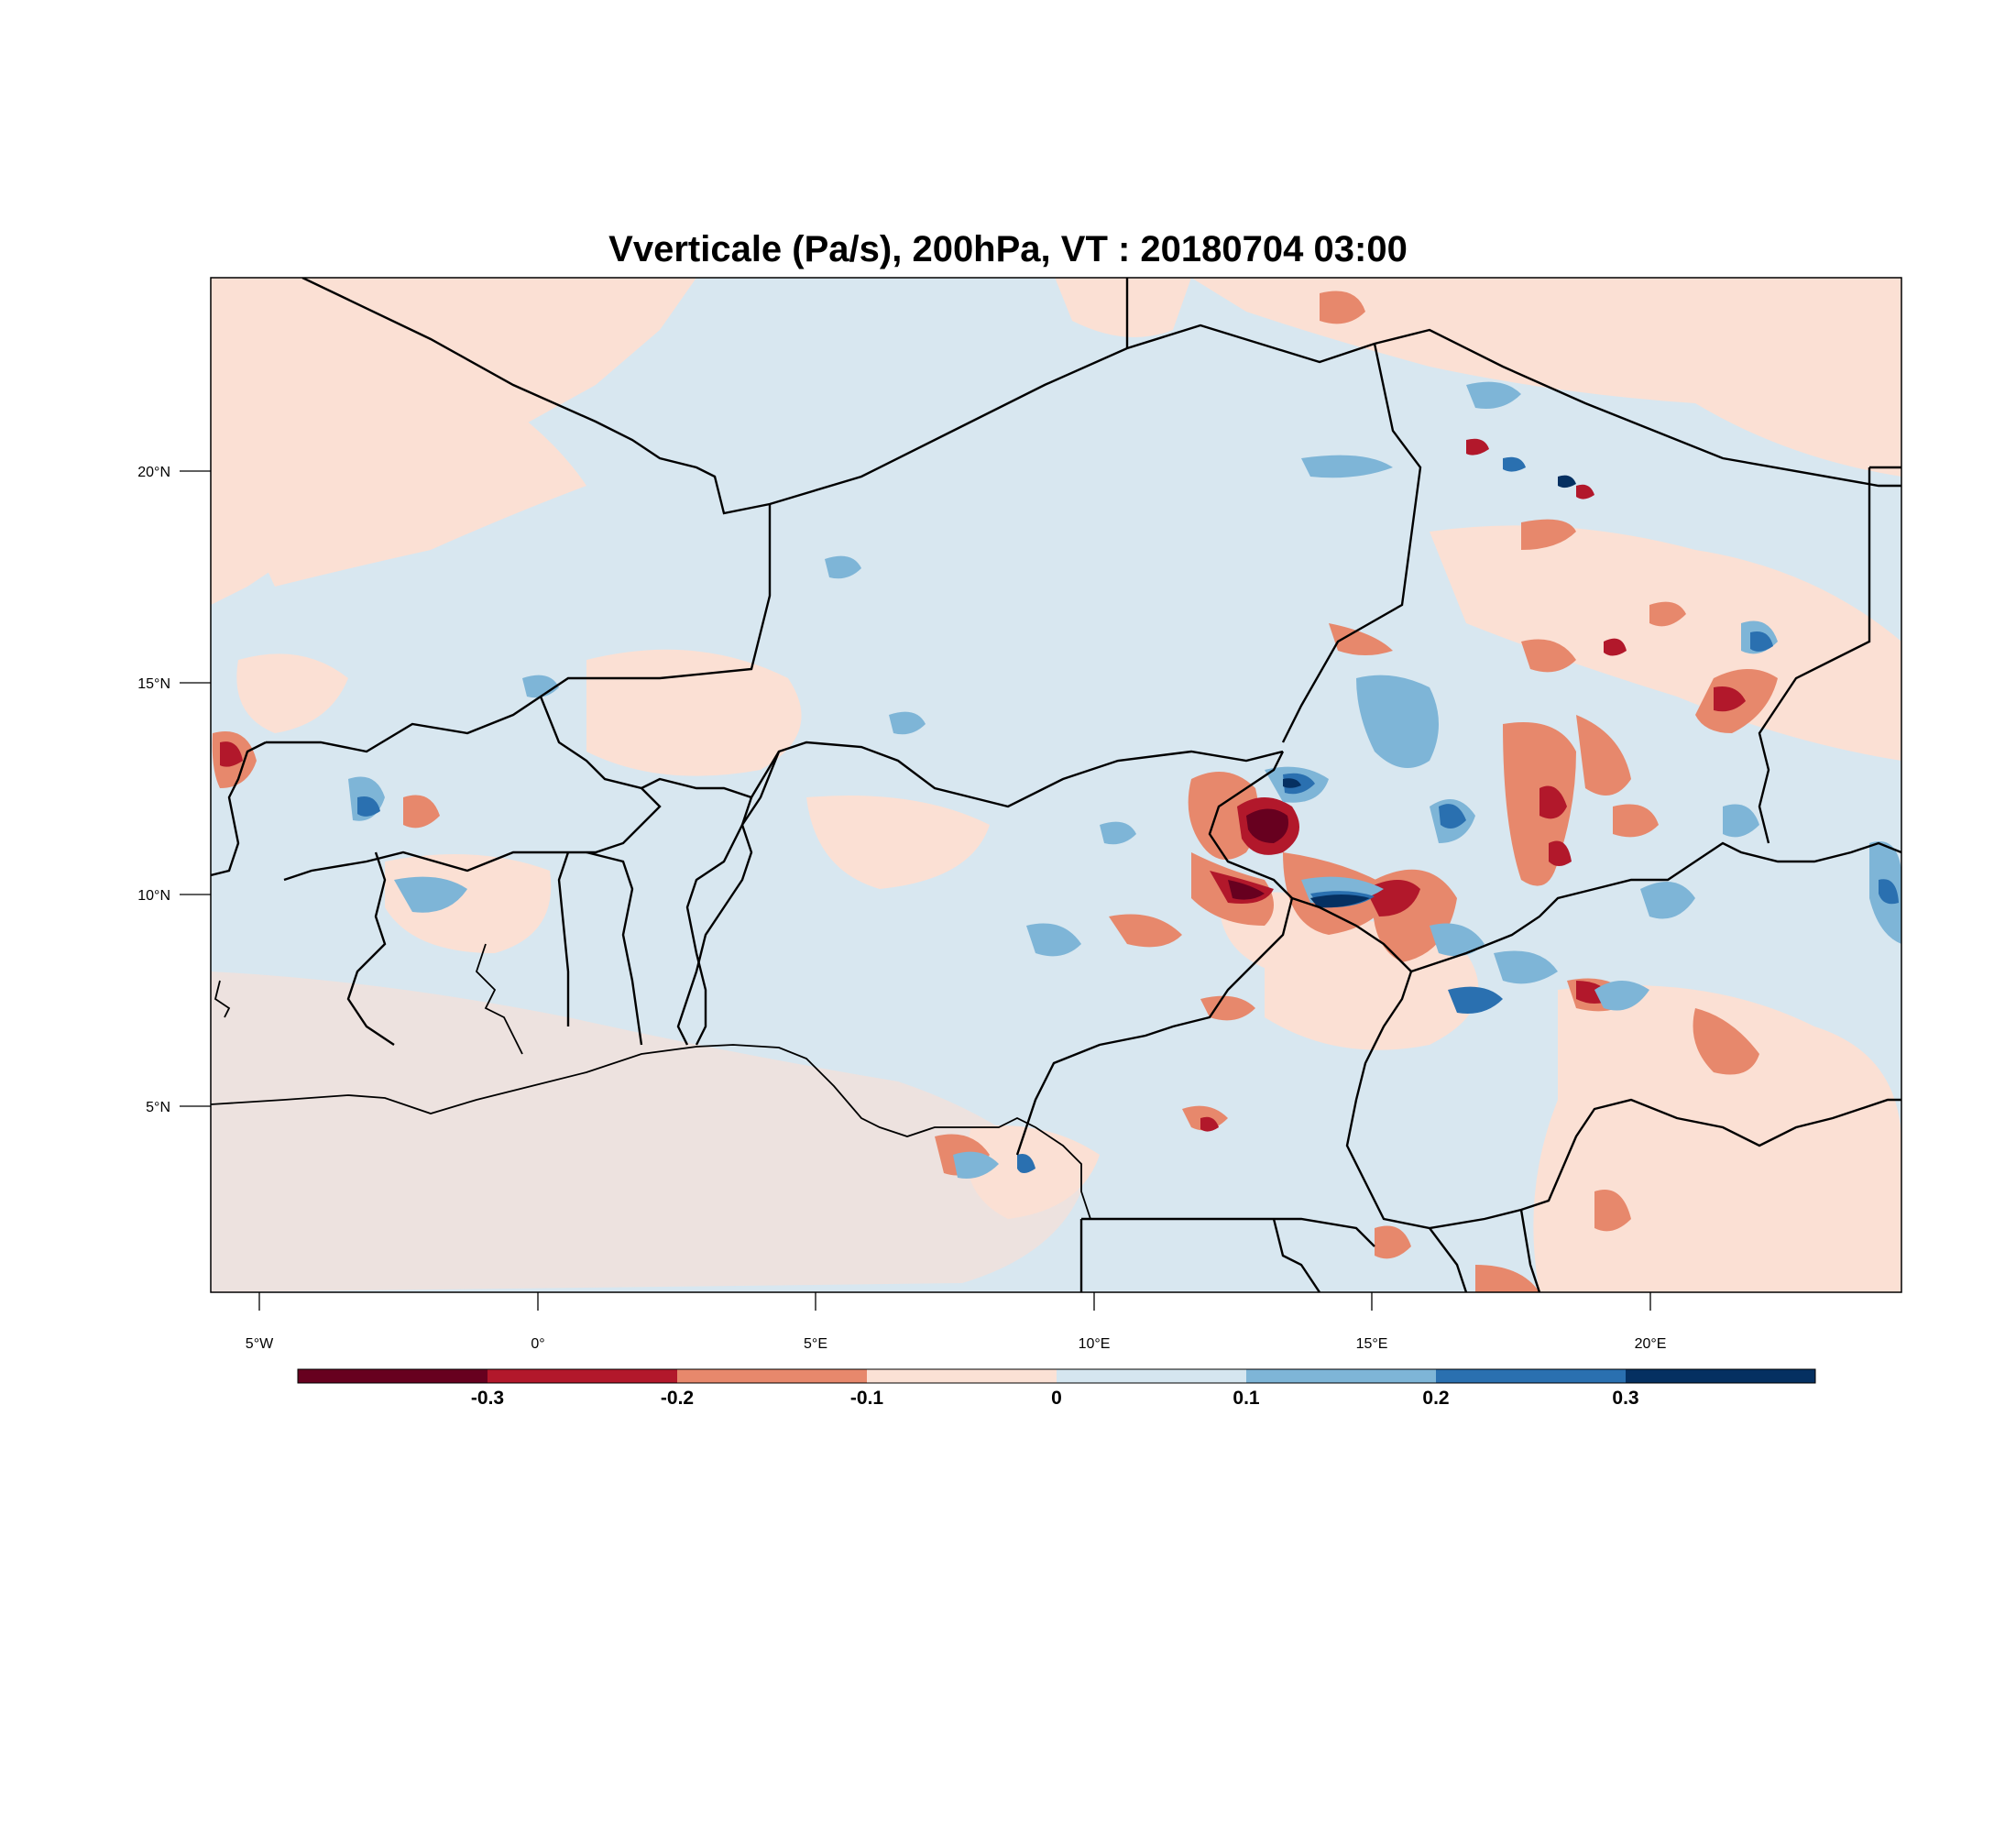 The height and width of the screenshot is (1833, 2016). I want to click on positive-extreme-regions, so click(1429, 691).